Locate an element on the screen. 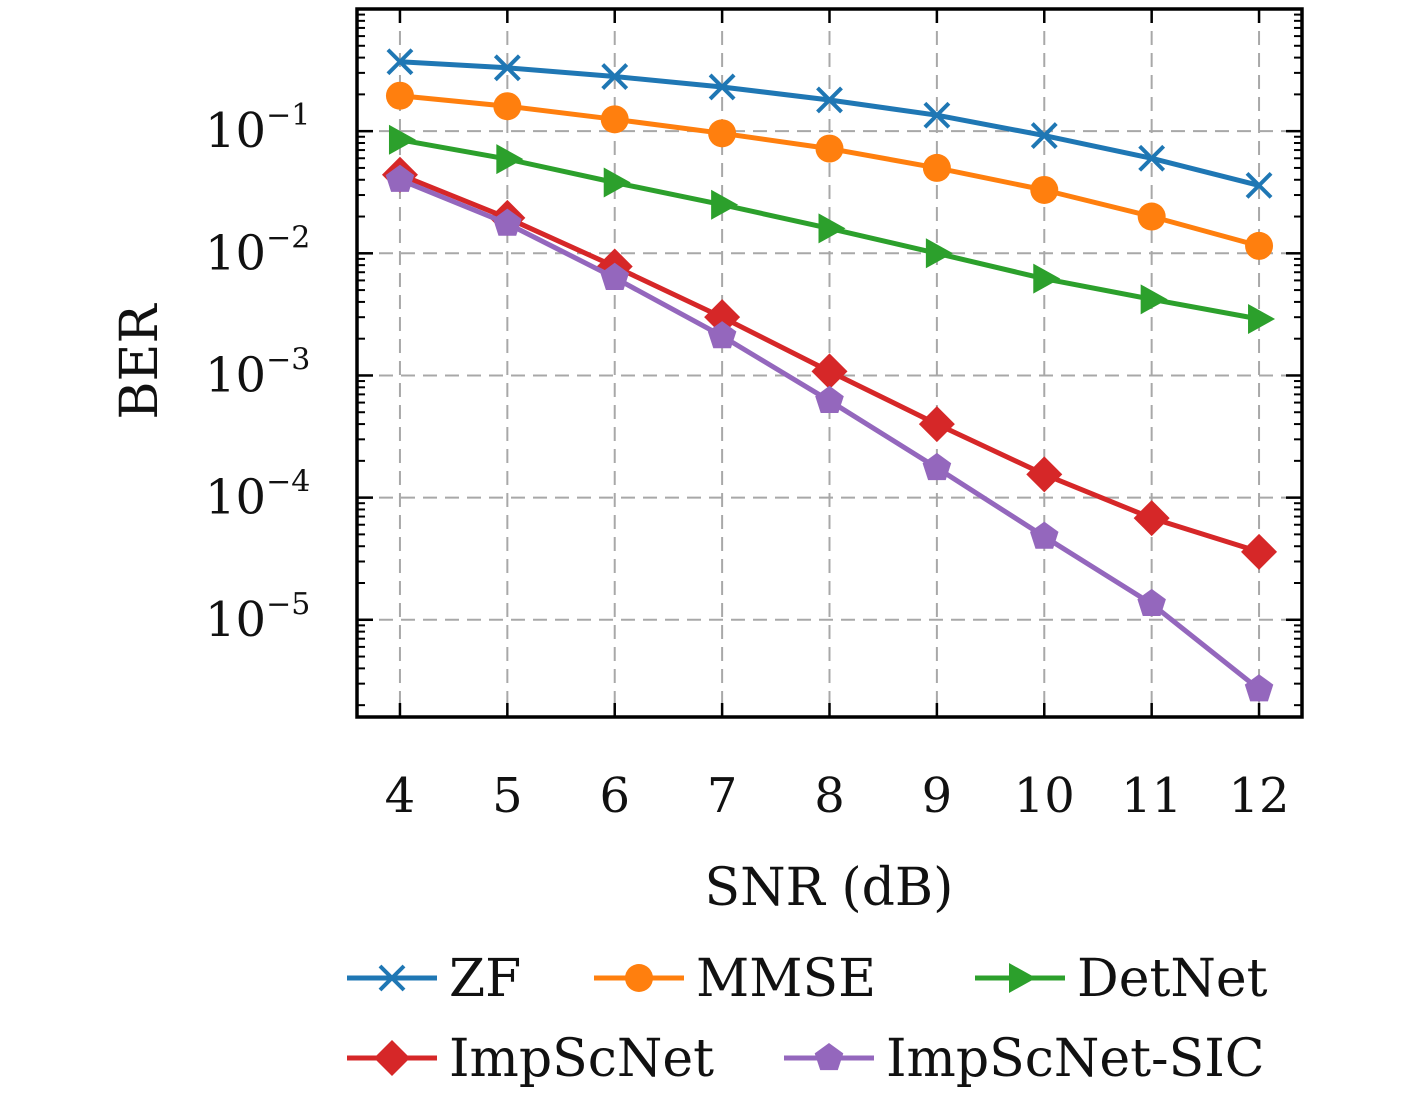 Image resolution: width=1417 pixels, height=1101 pixels. y-axis-label: BER is located at coordinates (140, 360).